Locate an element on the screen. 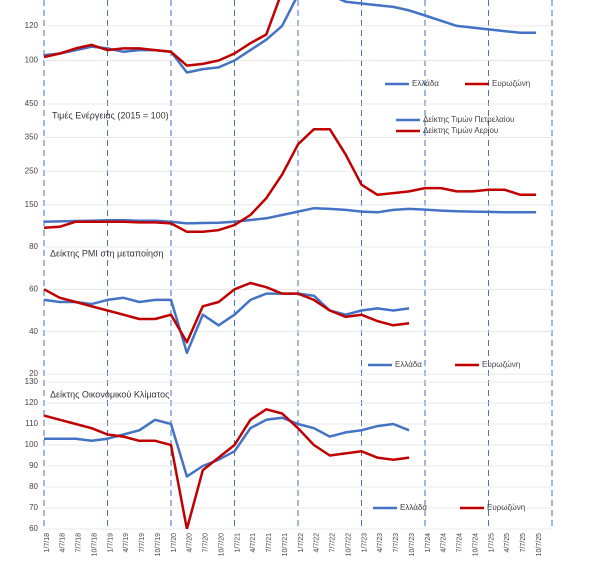 The width and height of the screenshot is (600, 571). x-tick-label: 4/7/20 is located at coordinates (190, 543).